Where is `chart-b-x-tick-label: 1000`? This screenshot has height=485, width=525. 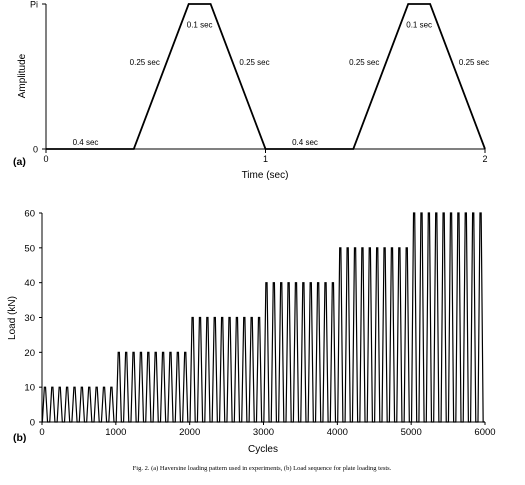 chart-b-x-tick-label: 1000 is located at coordinates (115, 432).